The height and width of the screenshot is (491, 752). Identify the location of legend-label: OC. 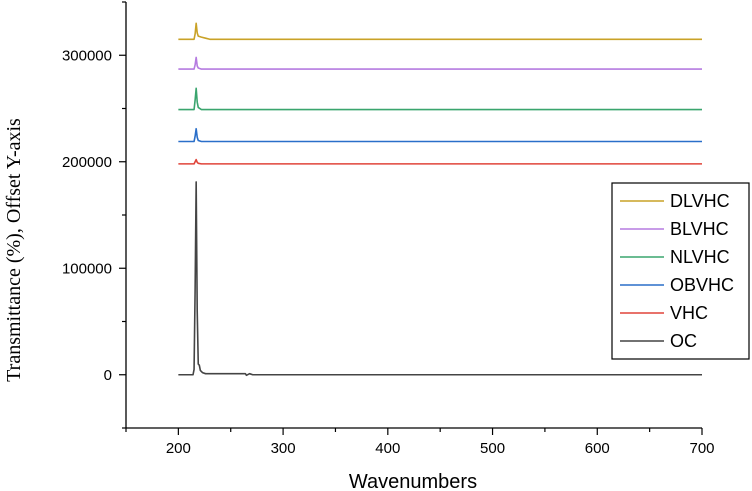
(683, 341).